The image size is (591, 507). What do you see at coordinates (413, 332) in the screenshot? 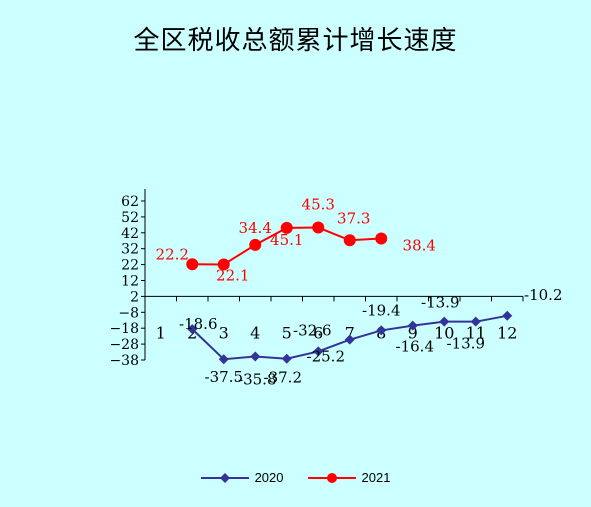
I see `x-tick-label: 9` at bounding box center [413, 332].